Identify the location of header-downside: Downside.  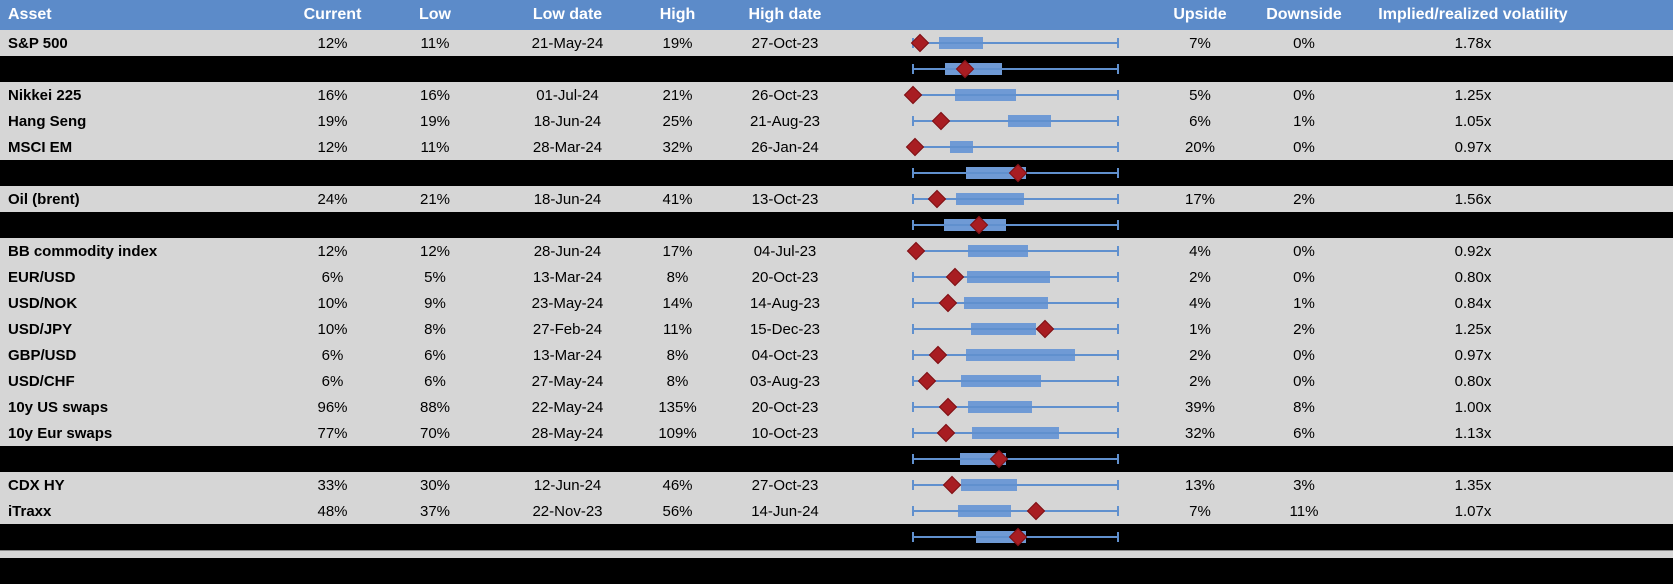
(1304, 14).